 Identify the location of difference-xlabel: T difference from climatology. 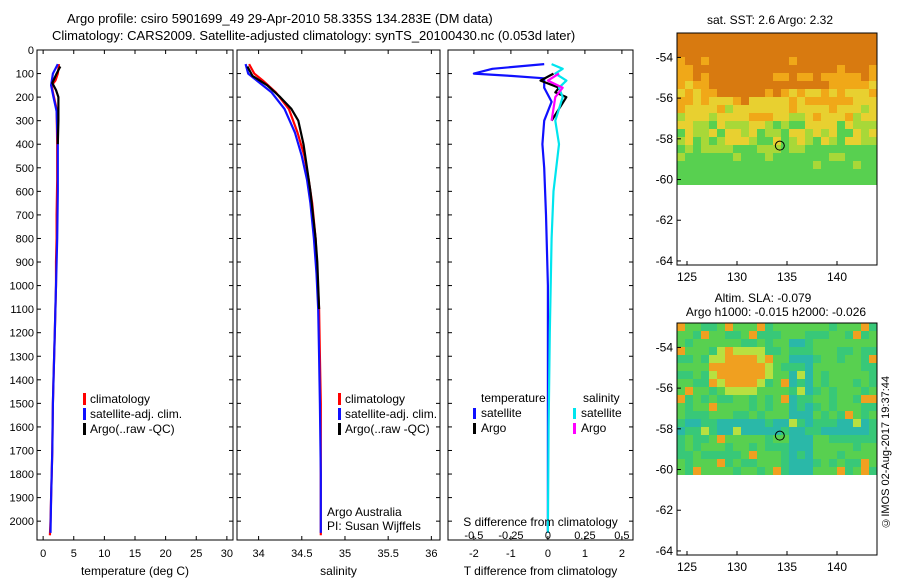
(541, 571).